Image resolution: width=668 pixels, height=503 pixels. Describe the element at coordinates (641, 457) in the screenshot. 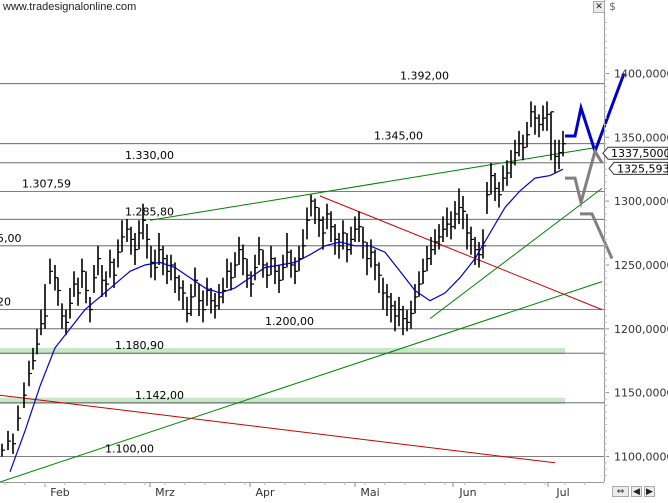

I see `y-tick-label-0: 1100,0000` at that location.